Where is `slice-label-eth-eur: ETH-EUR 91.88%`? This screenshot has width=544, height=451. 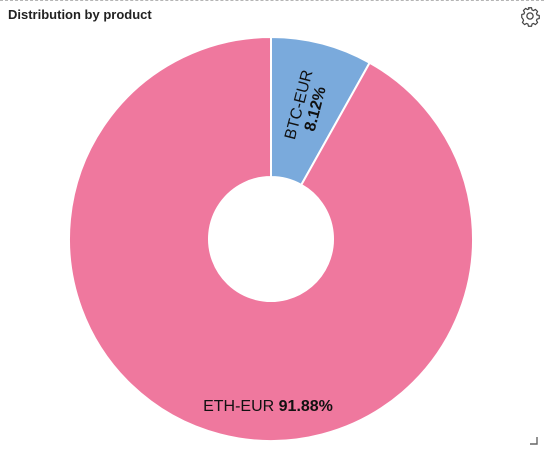 slice-label-eth-eur: ETH-EUR 91.88% is located at coordinates (268, 406).